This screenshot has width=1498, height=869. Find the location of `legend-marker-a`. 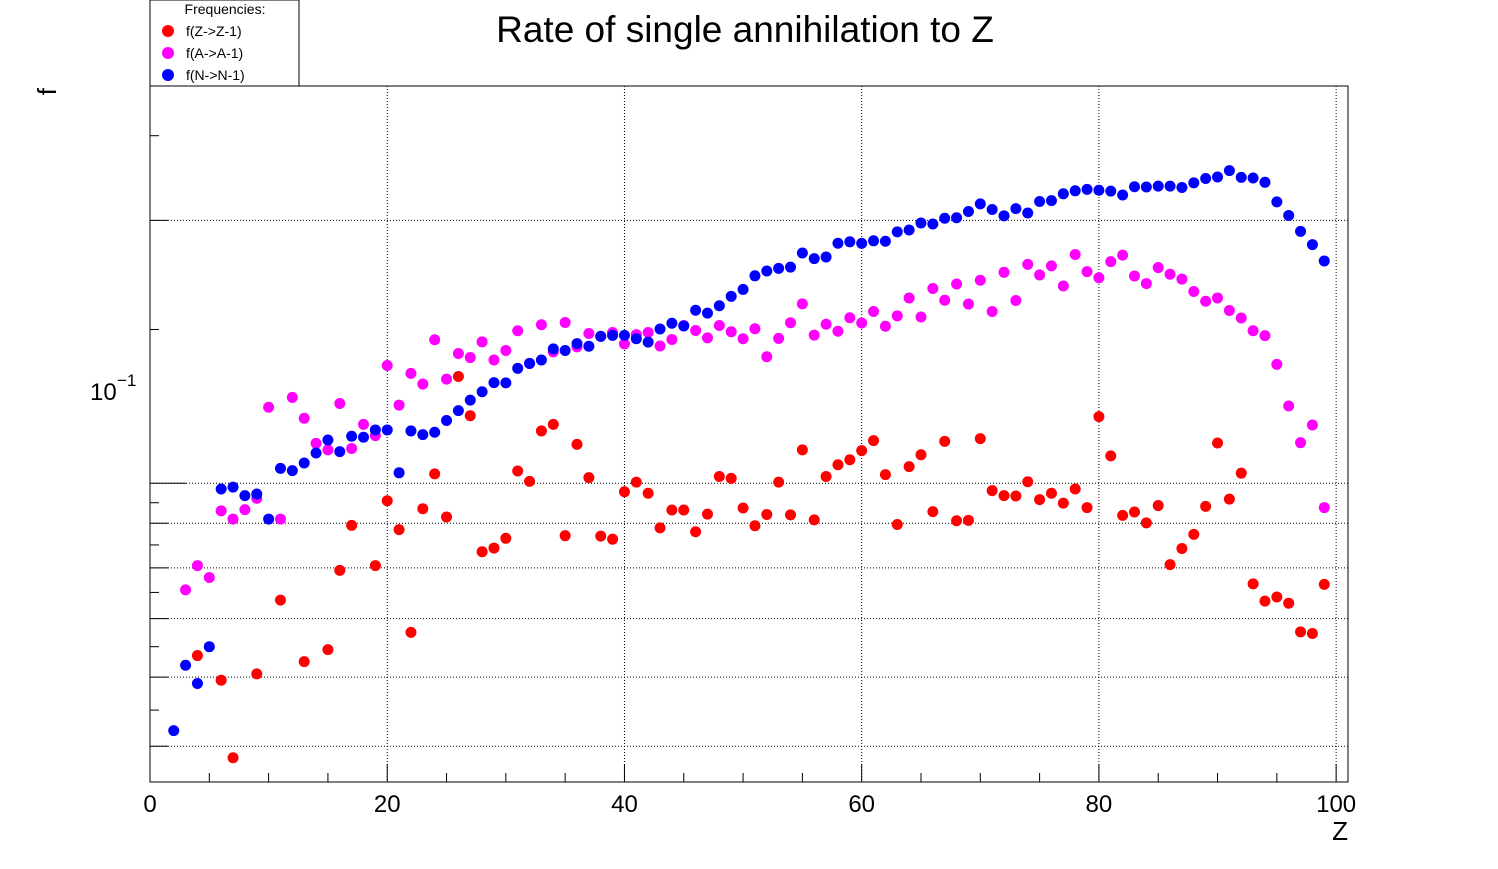

legend-marker-a is located at coordinates (168, 53).